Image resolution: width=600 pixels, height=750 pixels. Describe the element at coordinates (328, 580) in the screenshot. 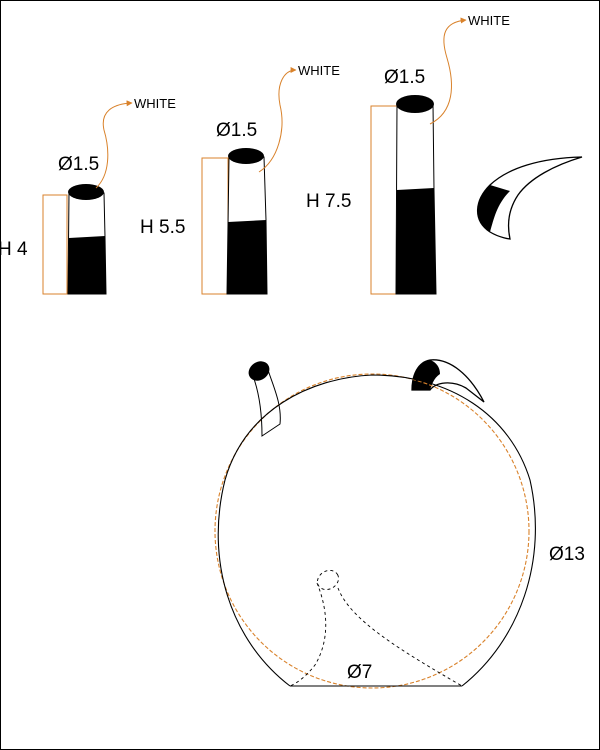

I see `inner-tube-top` at that location.